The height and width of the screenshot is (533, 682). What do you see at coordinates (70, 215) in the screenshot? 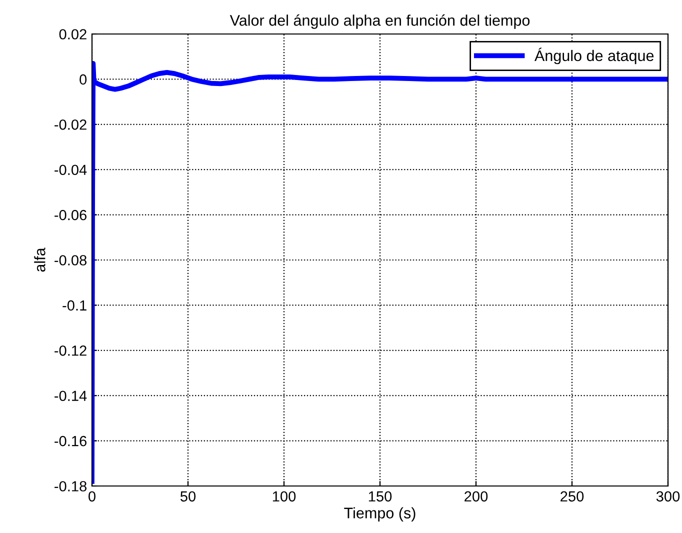
I see `y-tick-label: -0.06` at bounding box center [70, 215].